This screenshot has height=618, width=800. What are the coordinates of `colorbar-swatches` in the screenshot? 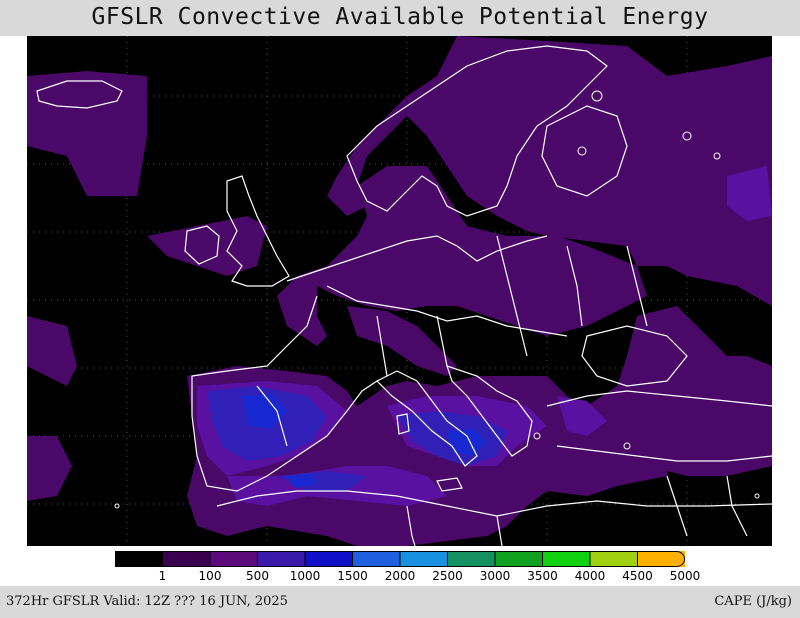 It's located at (400, 559).